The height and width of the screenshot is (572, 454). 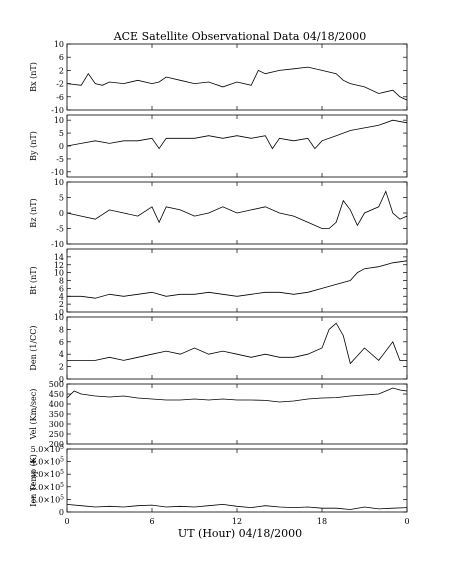 I want to click on panel-5: 10 8 6 4 2 0 Den (1/CC), so click(x=218, y=348).